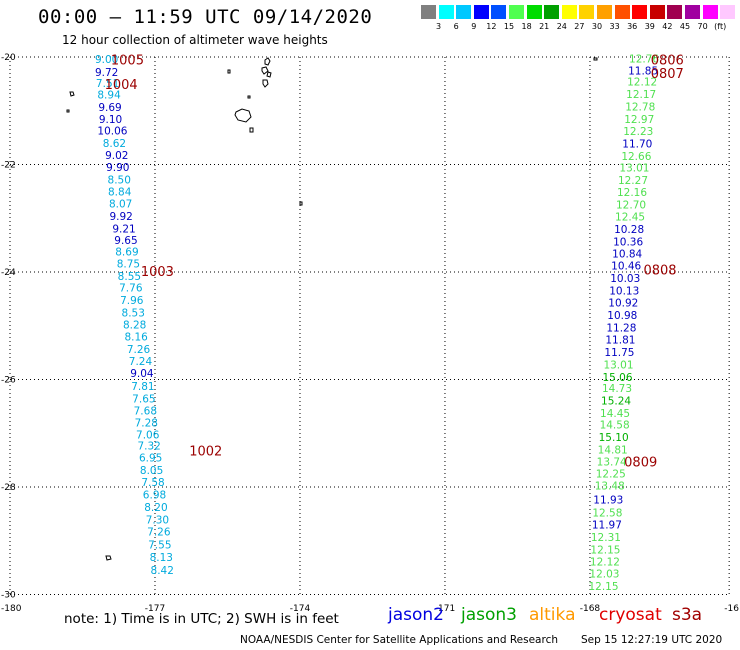  Describe the element at coordinates (112, 132) in the screenshot. I see `wave-height-value: 10.06` at that location.